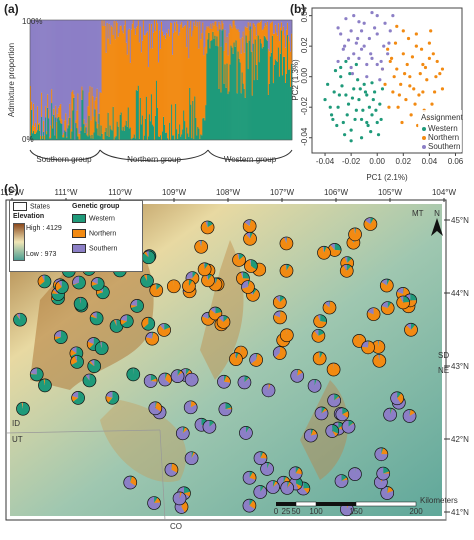  Describe the element at coordinates (94, 234) in the screenshot. I see `legend-northern: Northern` at that location.